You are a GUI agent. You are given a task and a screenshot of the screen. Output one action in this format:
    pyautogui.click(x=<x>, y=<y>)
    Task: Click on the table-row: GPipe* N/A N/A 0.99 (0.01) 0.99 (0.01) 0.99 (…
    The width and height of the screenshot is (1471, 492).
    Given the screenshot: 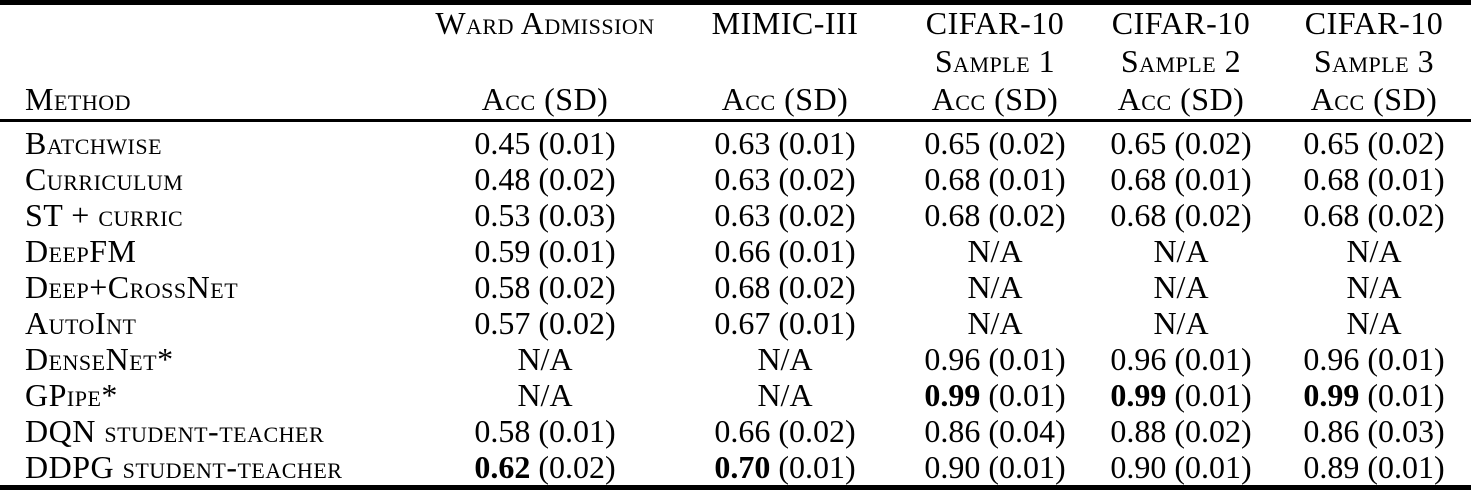 What is the action you would take?
    pyautogui.click(x=735, y=395)
    